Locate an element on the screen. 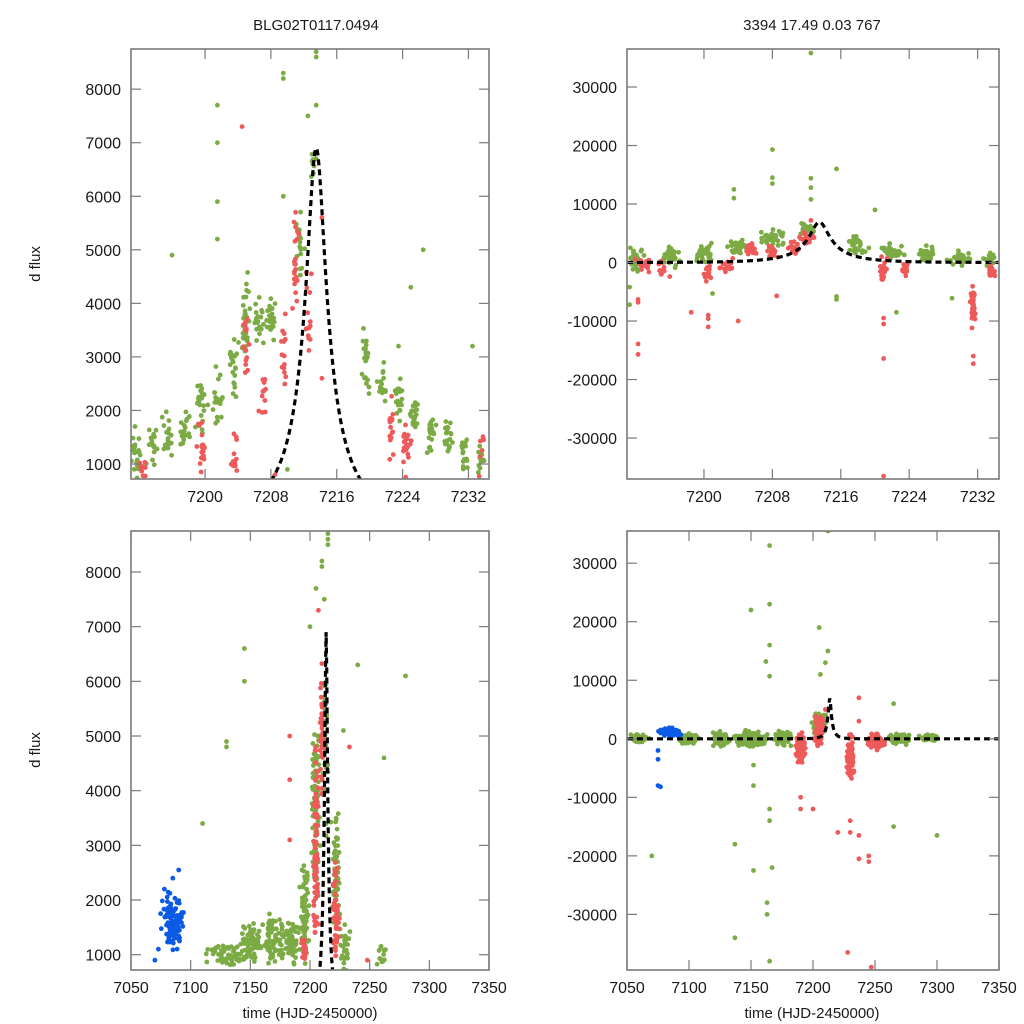 The image size is (1024, 1024). x-tick-label: 7200 is located at coordinates (205, 497).